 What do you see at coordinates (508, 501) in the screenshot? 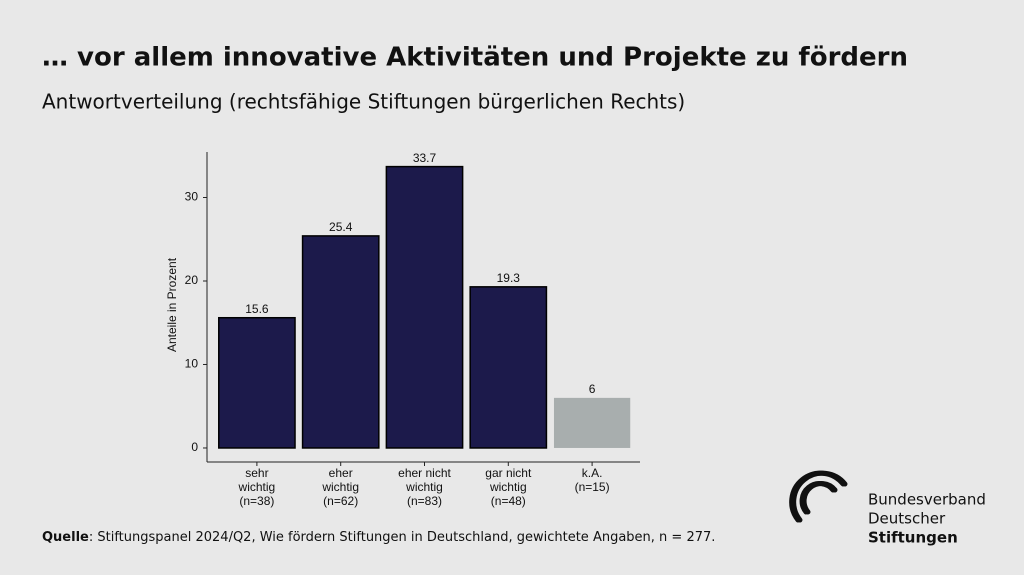
I see `x-tick-label: (n=48)` at bounding box center [508, 501].